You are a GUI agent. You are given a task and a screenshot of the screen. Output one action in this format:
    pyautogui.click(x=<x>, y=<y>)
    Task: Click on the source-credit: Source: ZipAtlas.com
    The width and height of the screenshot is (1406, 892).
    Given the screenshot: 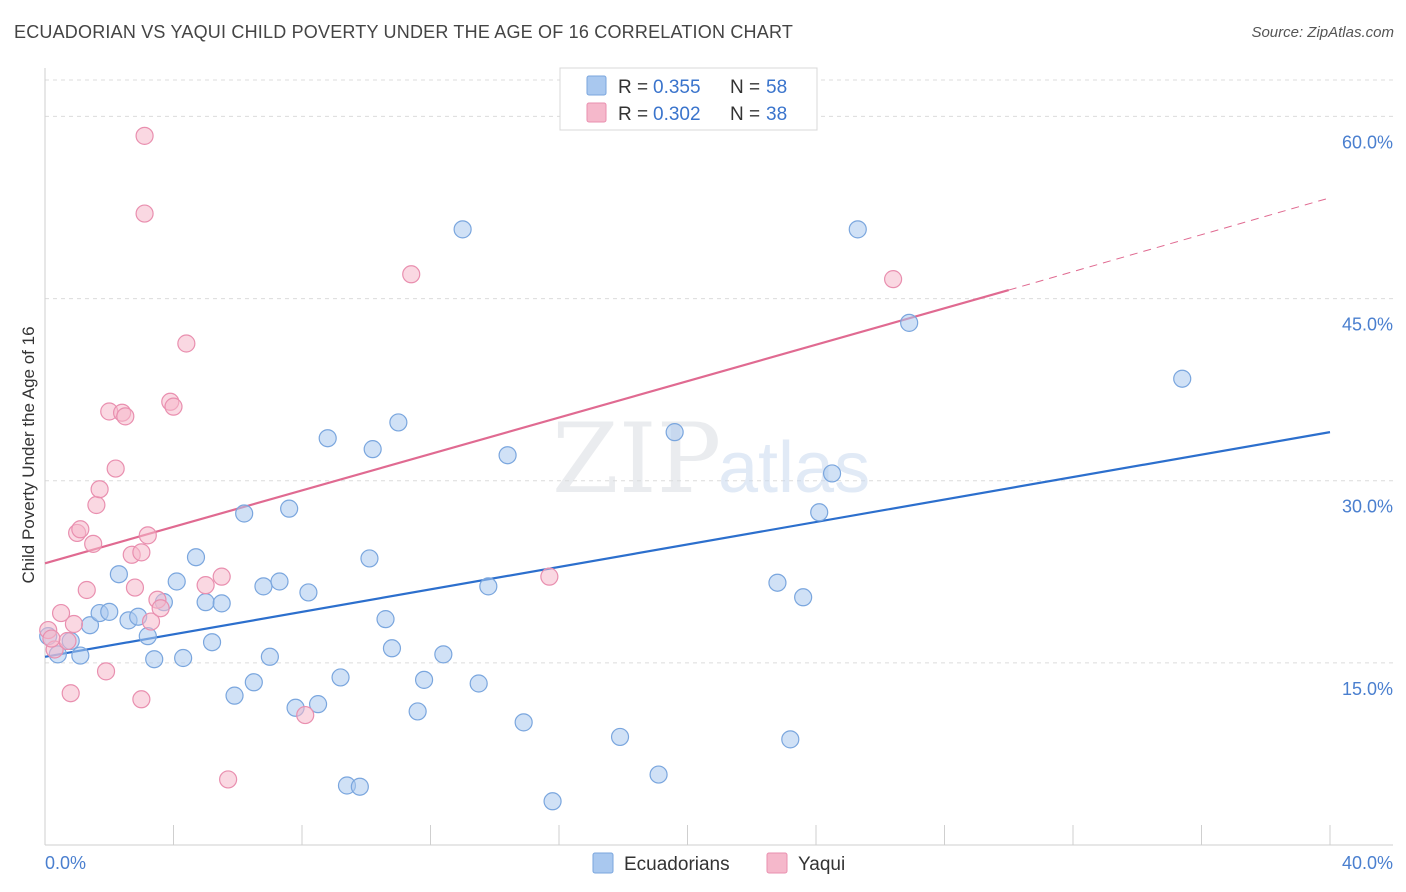 What is the action you would take?
    pyautogui.click(x=1322, y=32)
    